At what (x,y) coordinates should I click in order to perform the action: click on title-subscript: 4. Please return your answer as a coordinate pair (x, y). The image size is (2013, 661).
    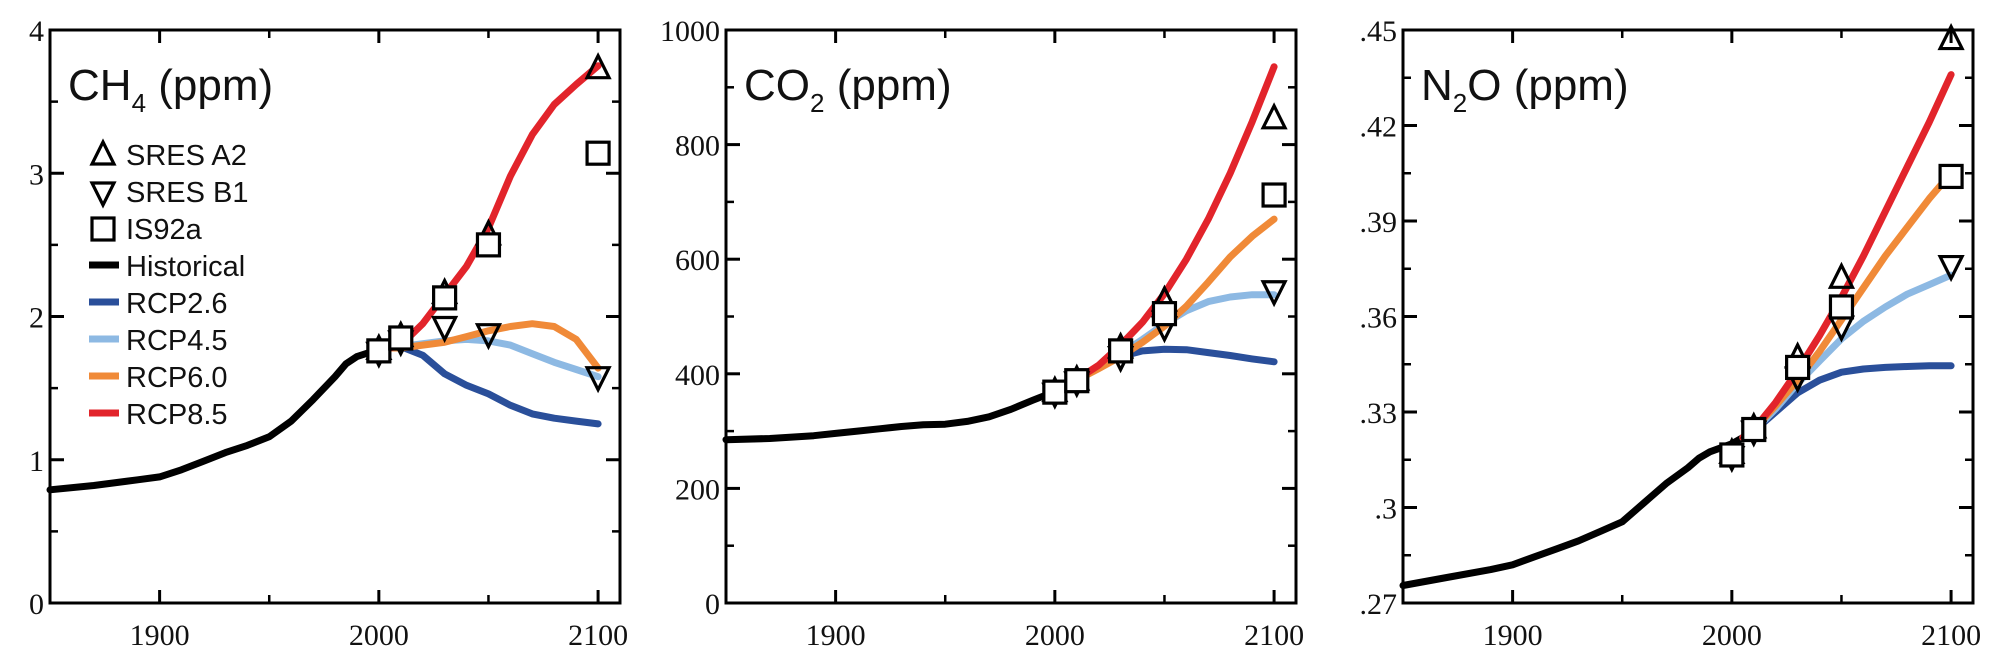
    Looking at the image, I should click on (139, 103).